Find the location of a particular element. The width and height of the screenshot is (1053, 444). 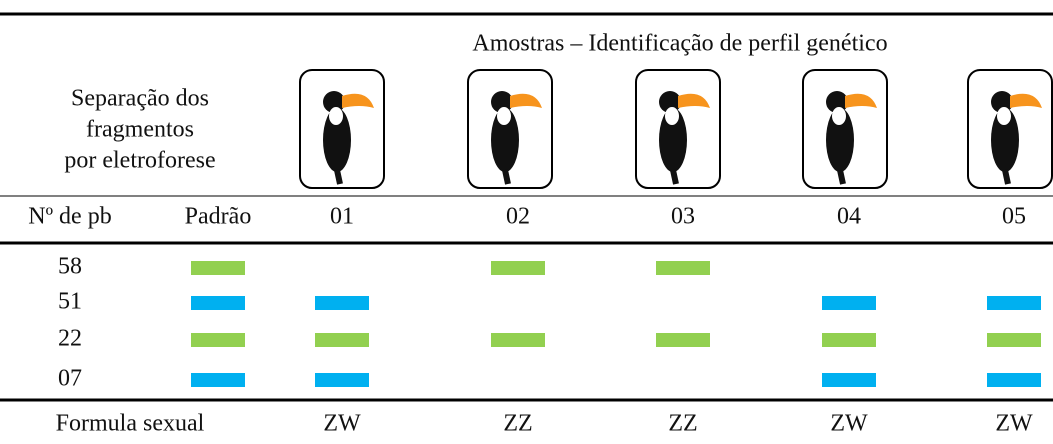

column-header: 01 is located at coordinates (342, 217).